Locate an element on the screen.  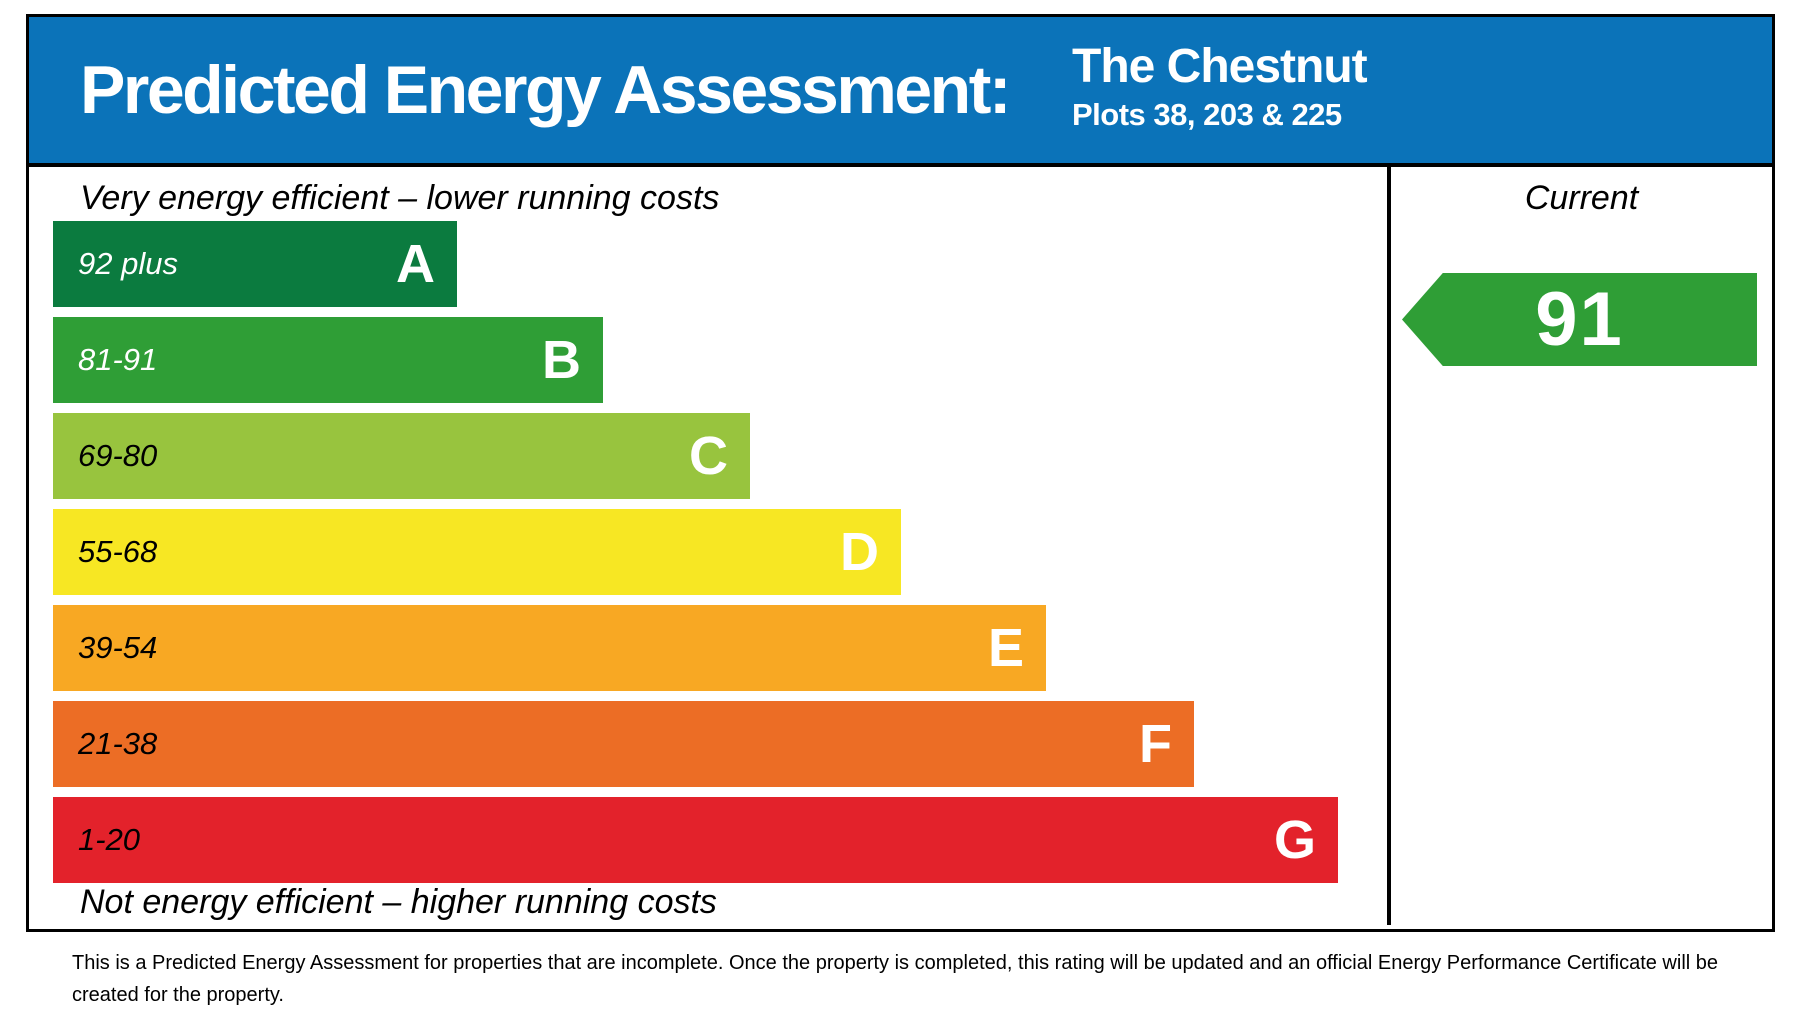
band-row-f: 21-38 F is located at coordinates (623, 744).